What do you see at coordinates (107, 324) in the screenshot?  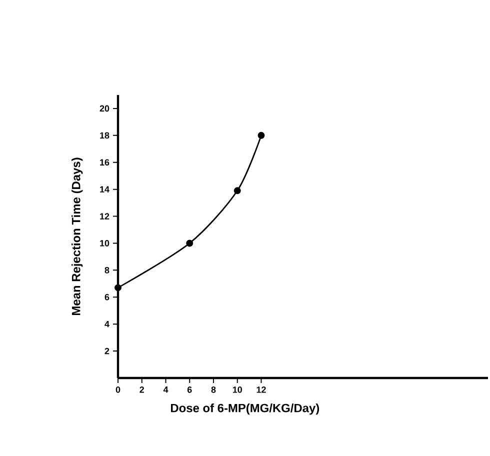 I see `y-tick-label: 4` at bounding box center [107, 324].